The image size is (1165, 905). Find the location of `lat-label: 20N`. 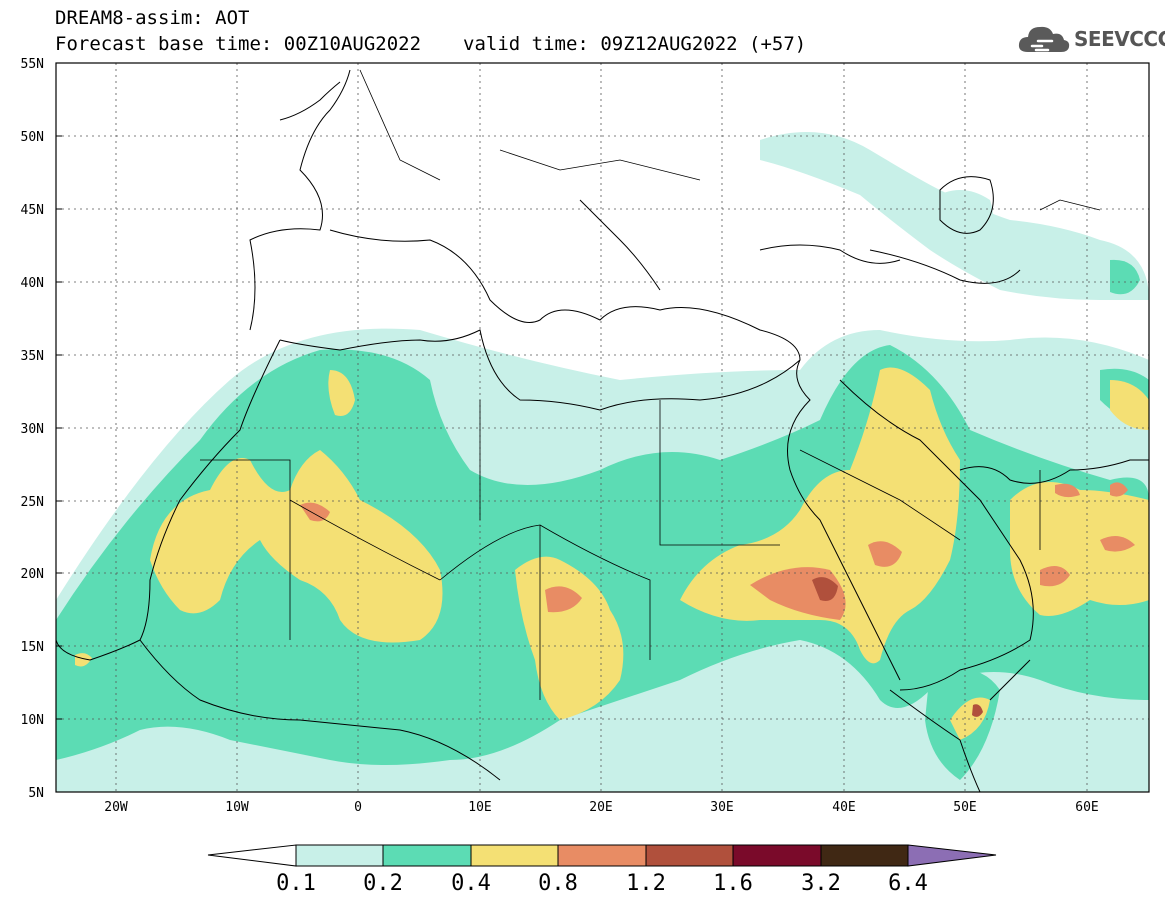

lat-label: 20N is located at coordinates (32, 574).